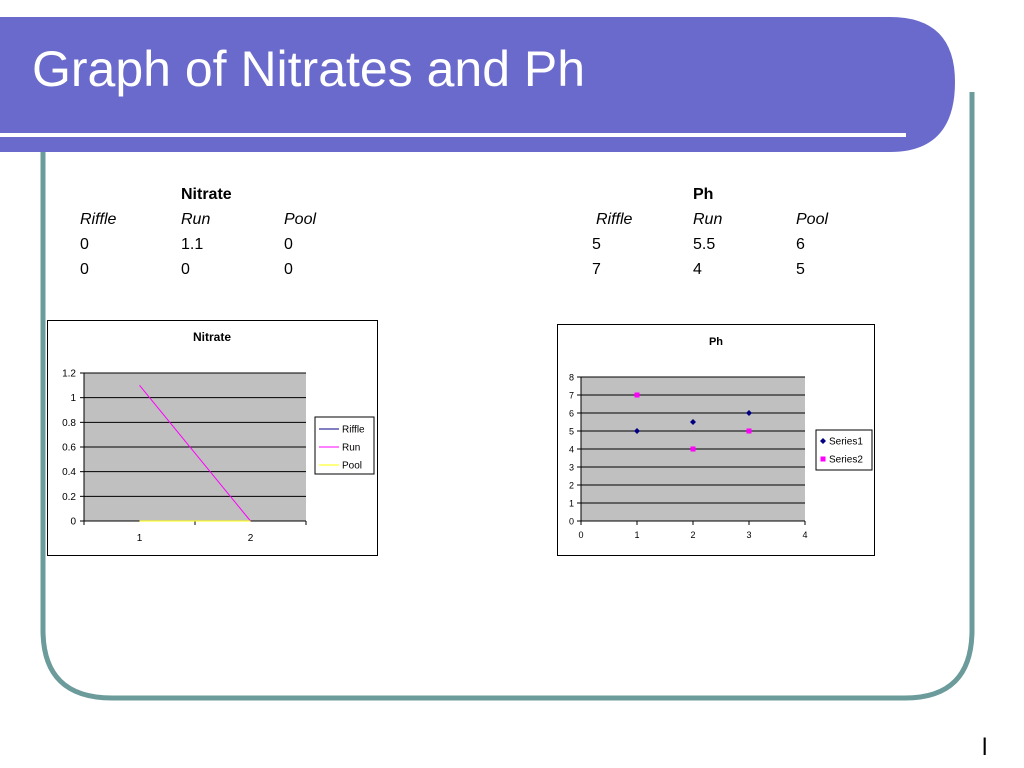  I want to click on y-tick-label: 3, so click(571, 468).